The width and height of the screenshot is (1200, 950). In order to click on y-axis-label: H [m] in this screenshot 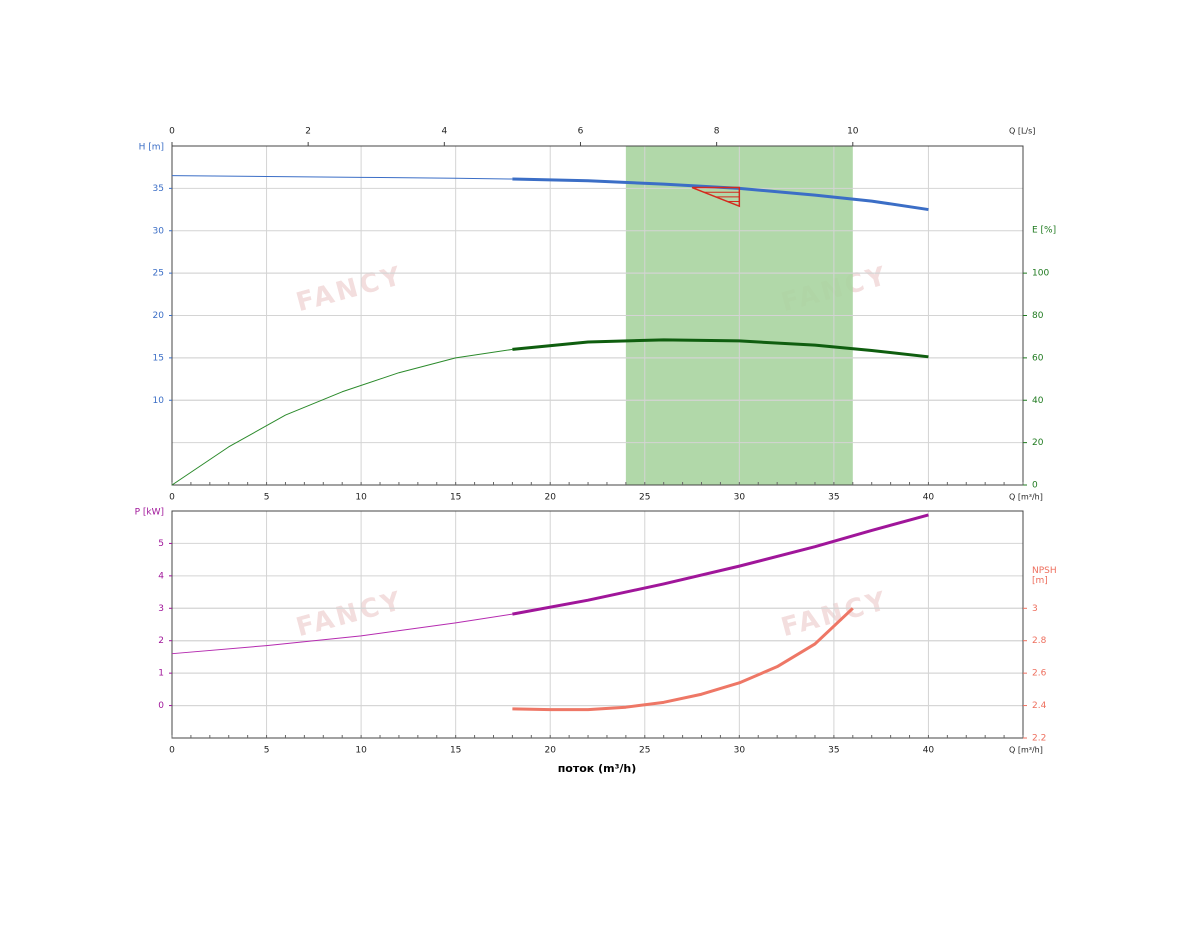, I will do `click(151, 148)`.